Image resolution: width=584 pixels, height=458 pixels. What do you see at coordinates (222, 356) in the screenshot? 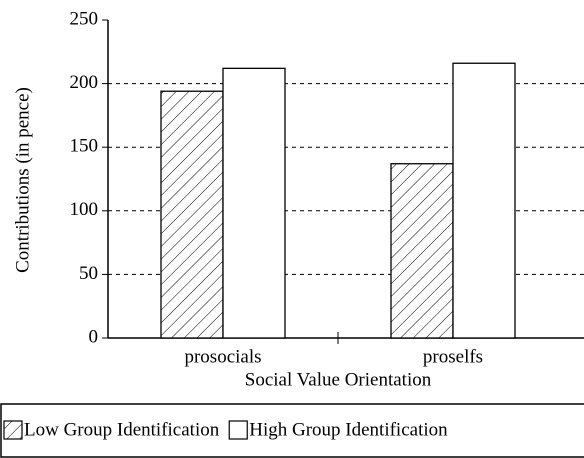
I see `x-tick-label: prosocials` at bounding box center [222, 356].